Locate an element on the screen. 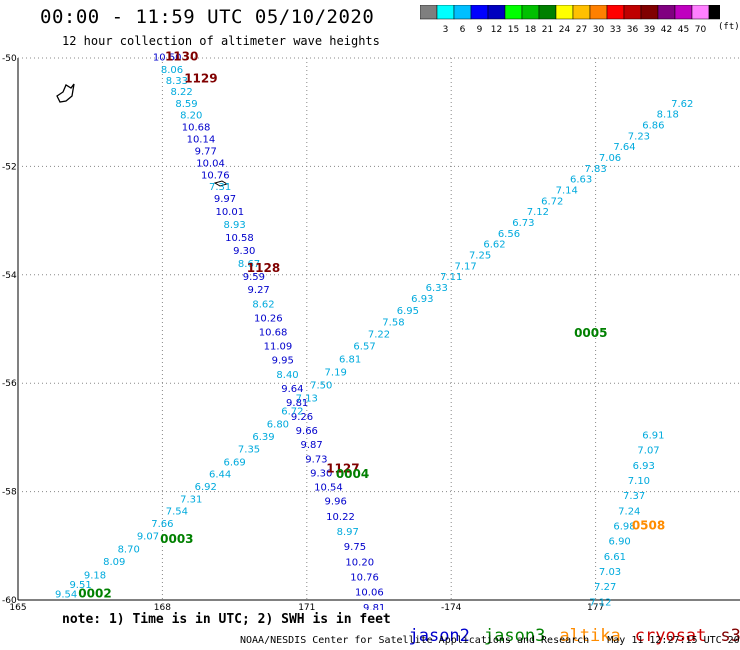  swh-value-label: 6.95 is located at coordinates (408, 311).